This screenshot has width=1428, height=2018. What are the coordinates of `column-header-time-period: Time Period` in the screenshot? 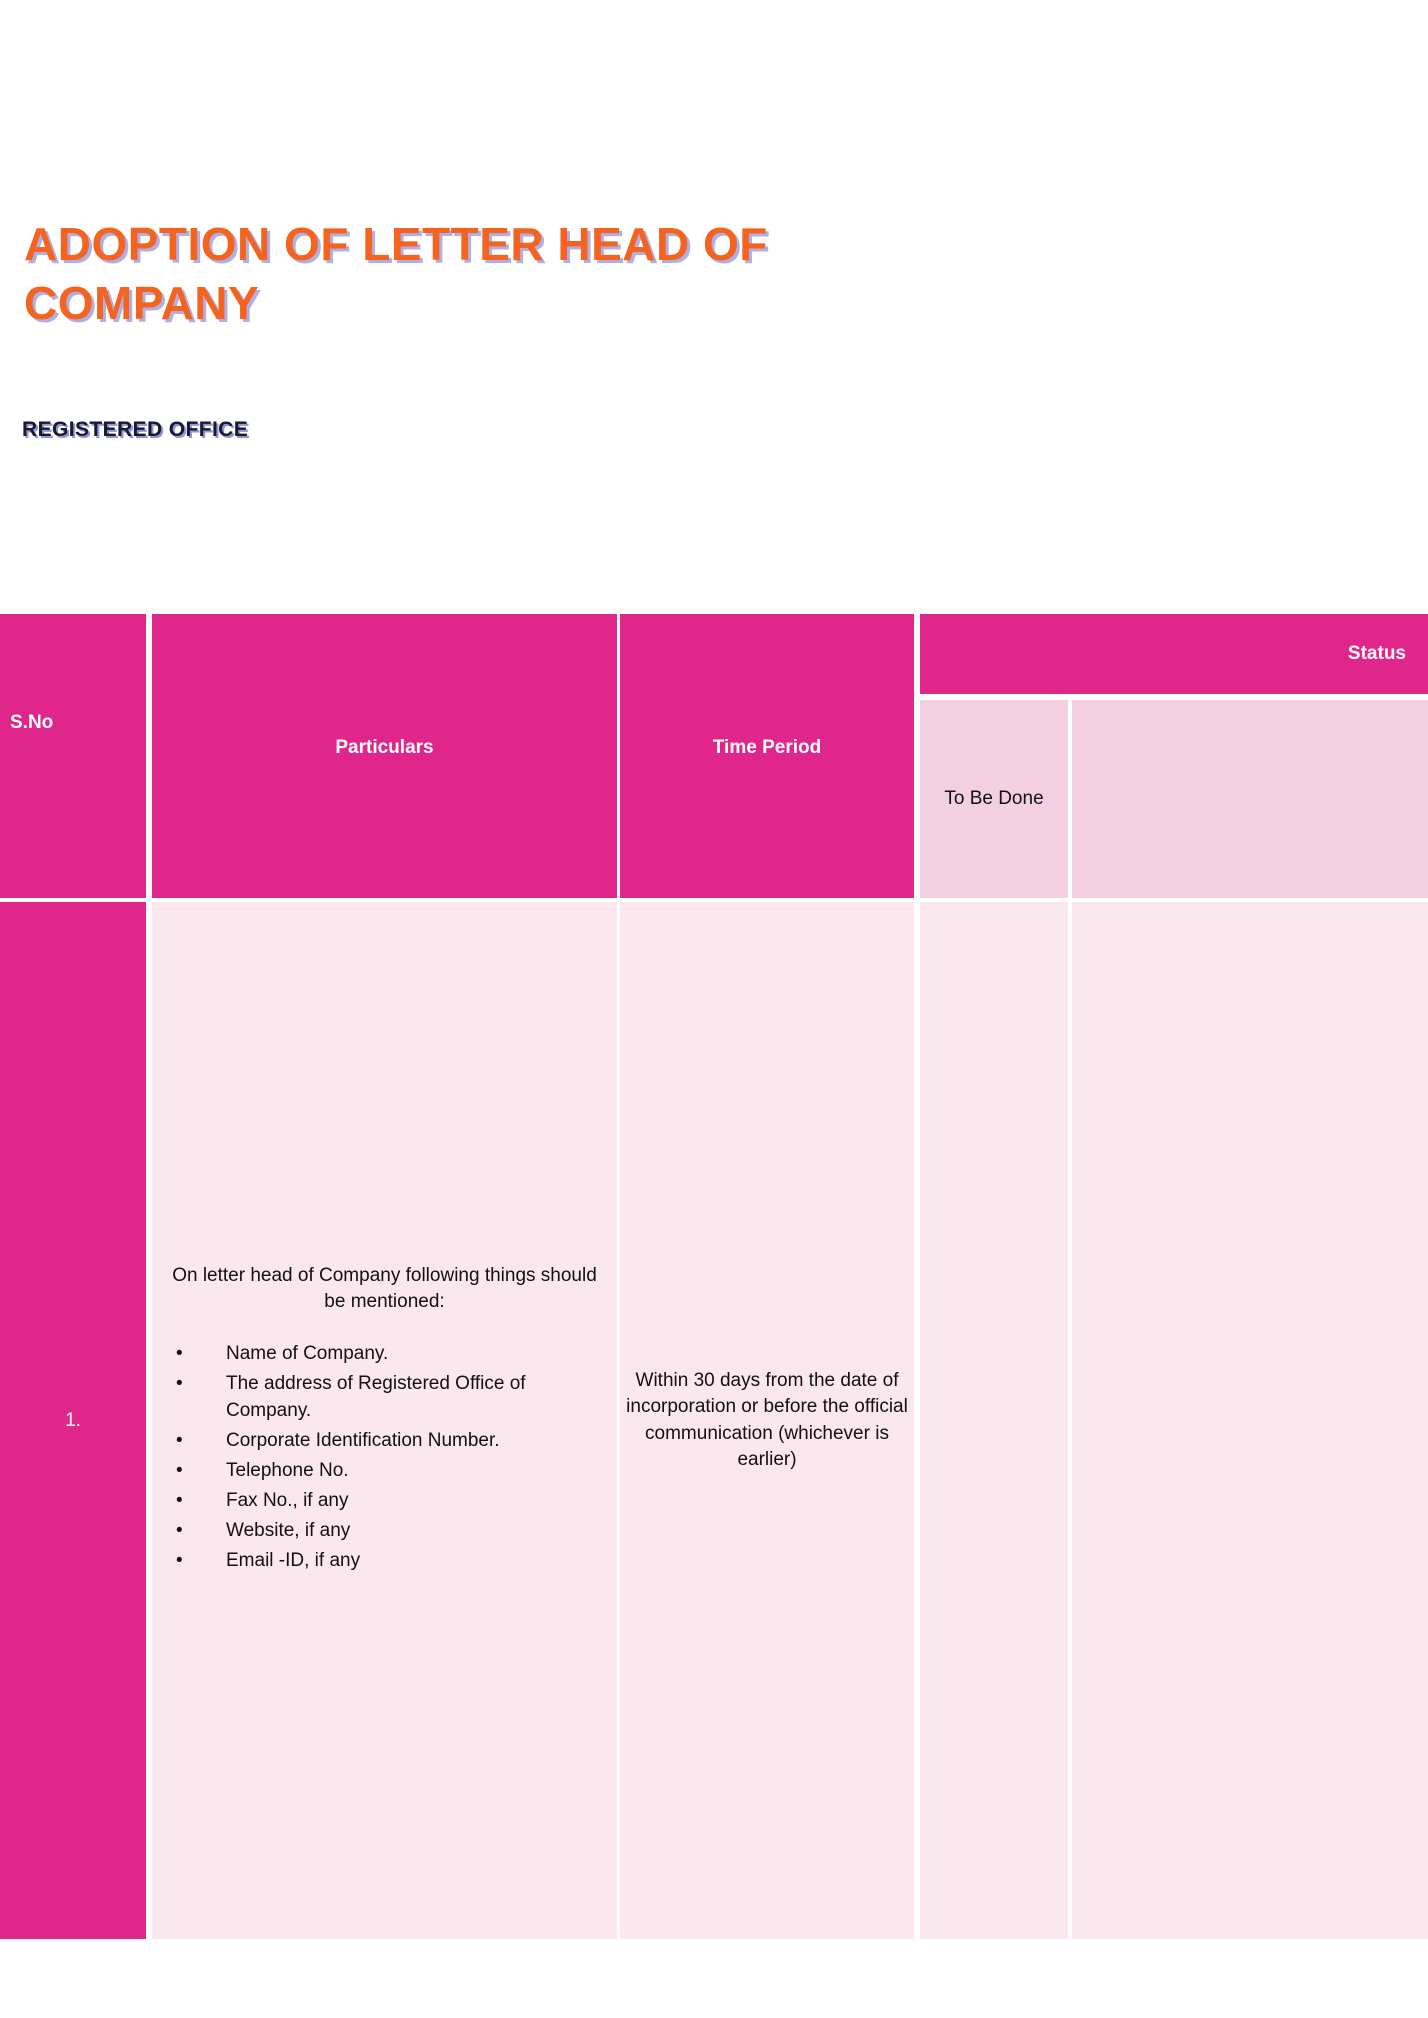 It's located at (767, 756).